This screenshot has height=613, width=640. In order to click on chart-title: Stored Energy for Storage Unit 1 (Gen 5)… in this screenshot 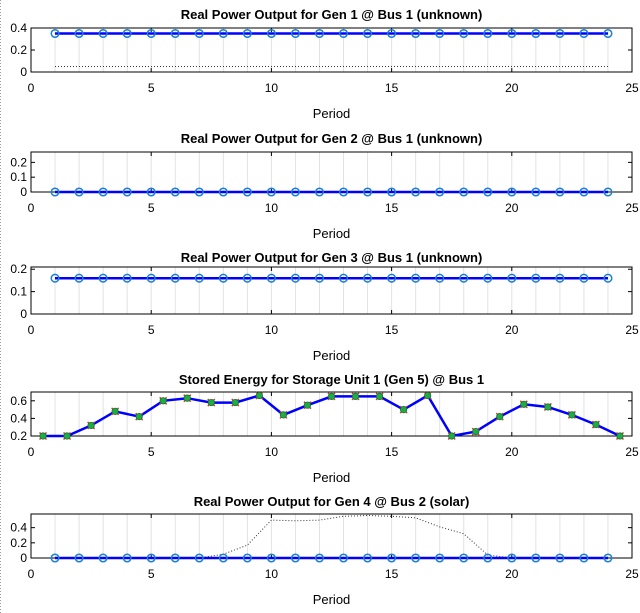, I will do `click(331, 379)`.